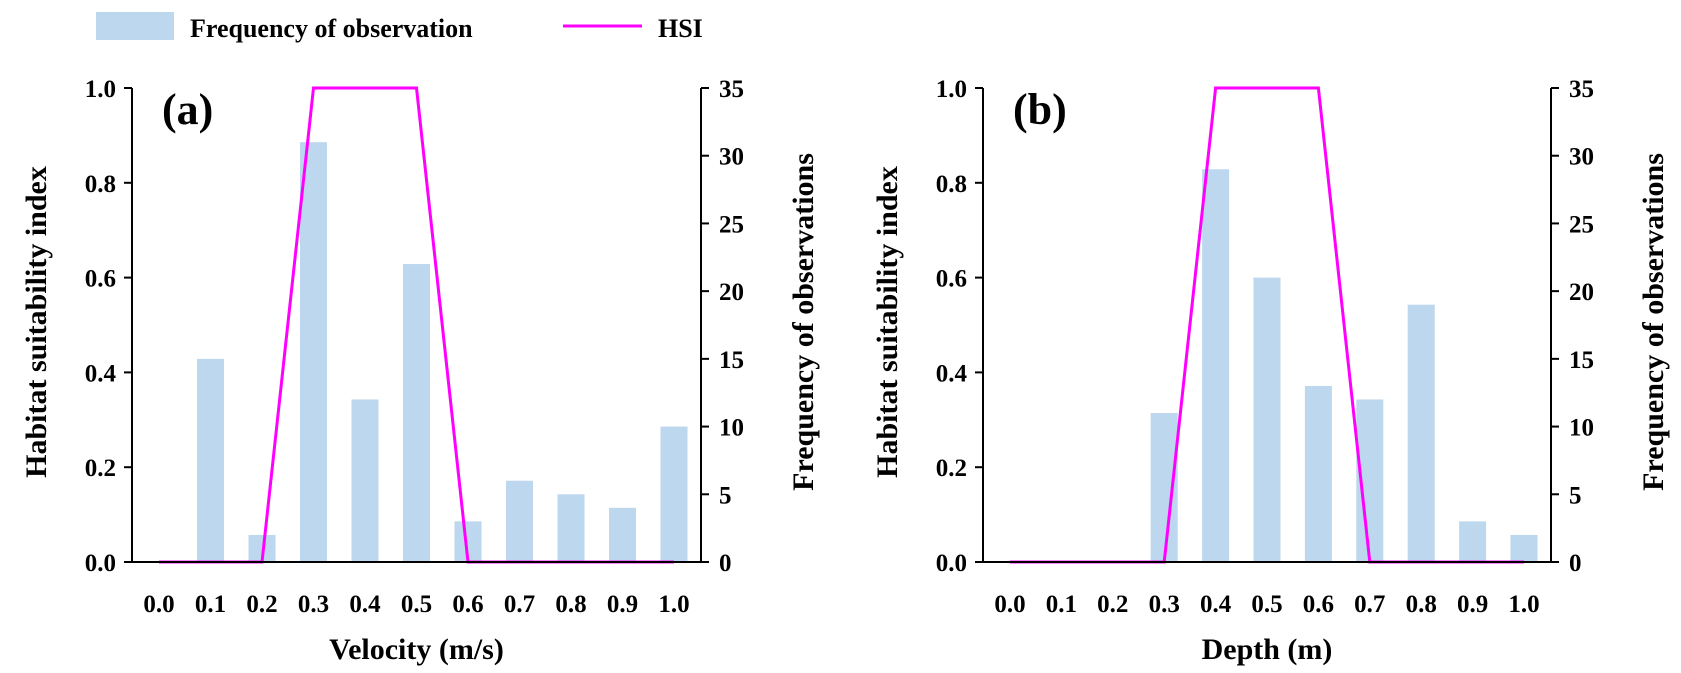 Image resolution: width=1681 pixels, height=673 pixels. I want to click on legend-bar-swatch, so click(135, 26).